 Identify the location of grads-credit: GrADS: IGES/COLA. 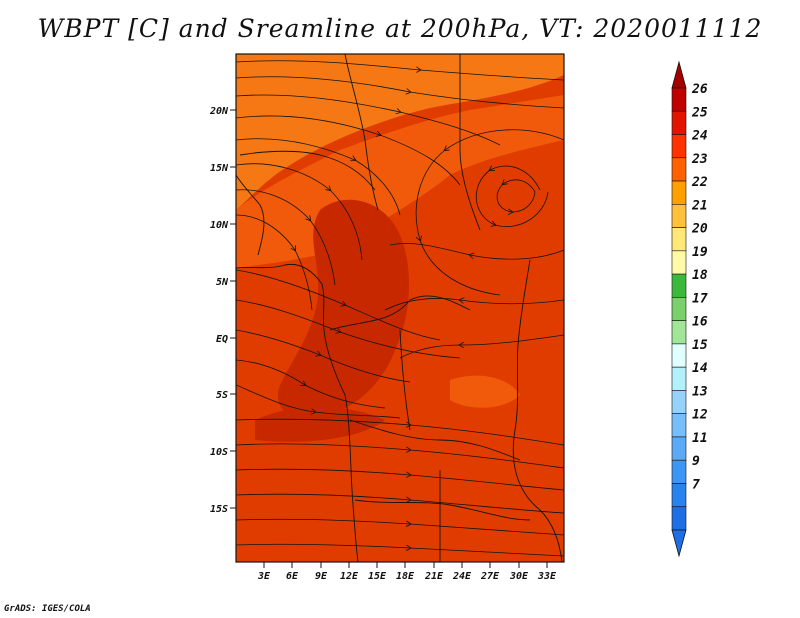
(47, 609).